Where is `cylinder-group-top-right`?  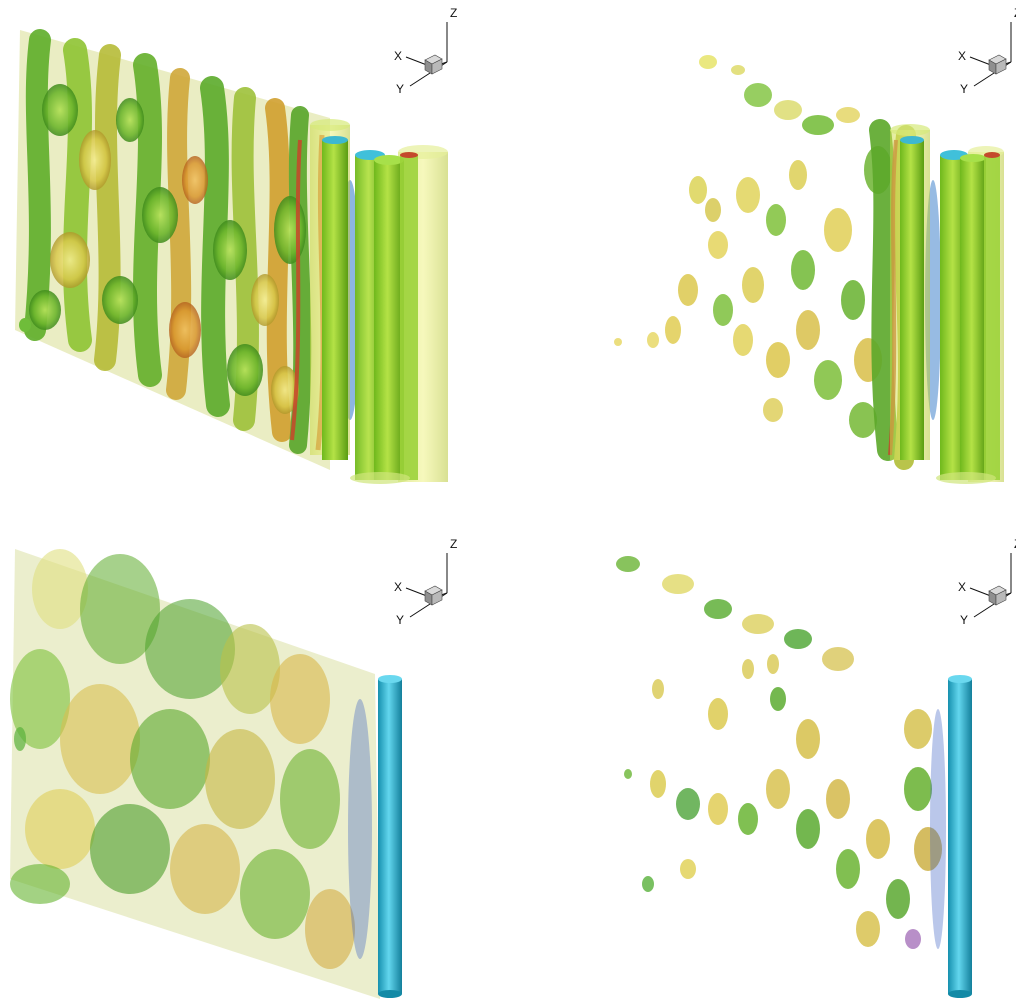
cylinder-group-top-right is located at coordinates (947, 304).